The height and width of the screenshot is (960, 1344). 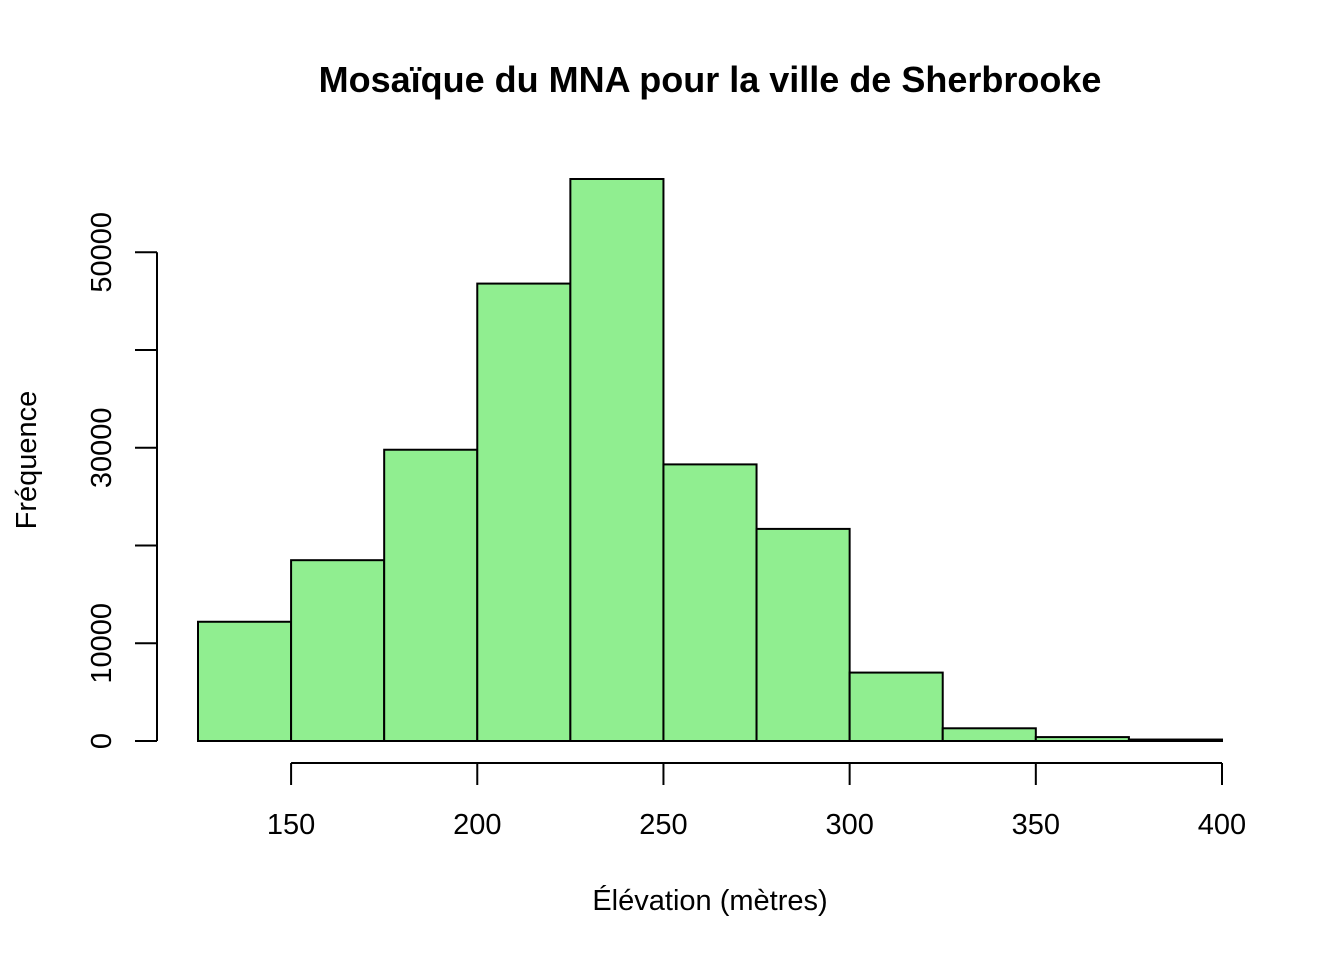 What do you see at coordinates (102, 643) in the screenshot?
I see `y-tick-label-10000: 10000` at bounding box center [102, 643].